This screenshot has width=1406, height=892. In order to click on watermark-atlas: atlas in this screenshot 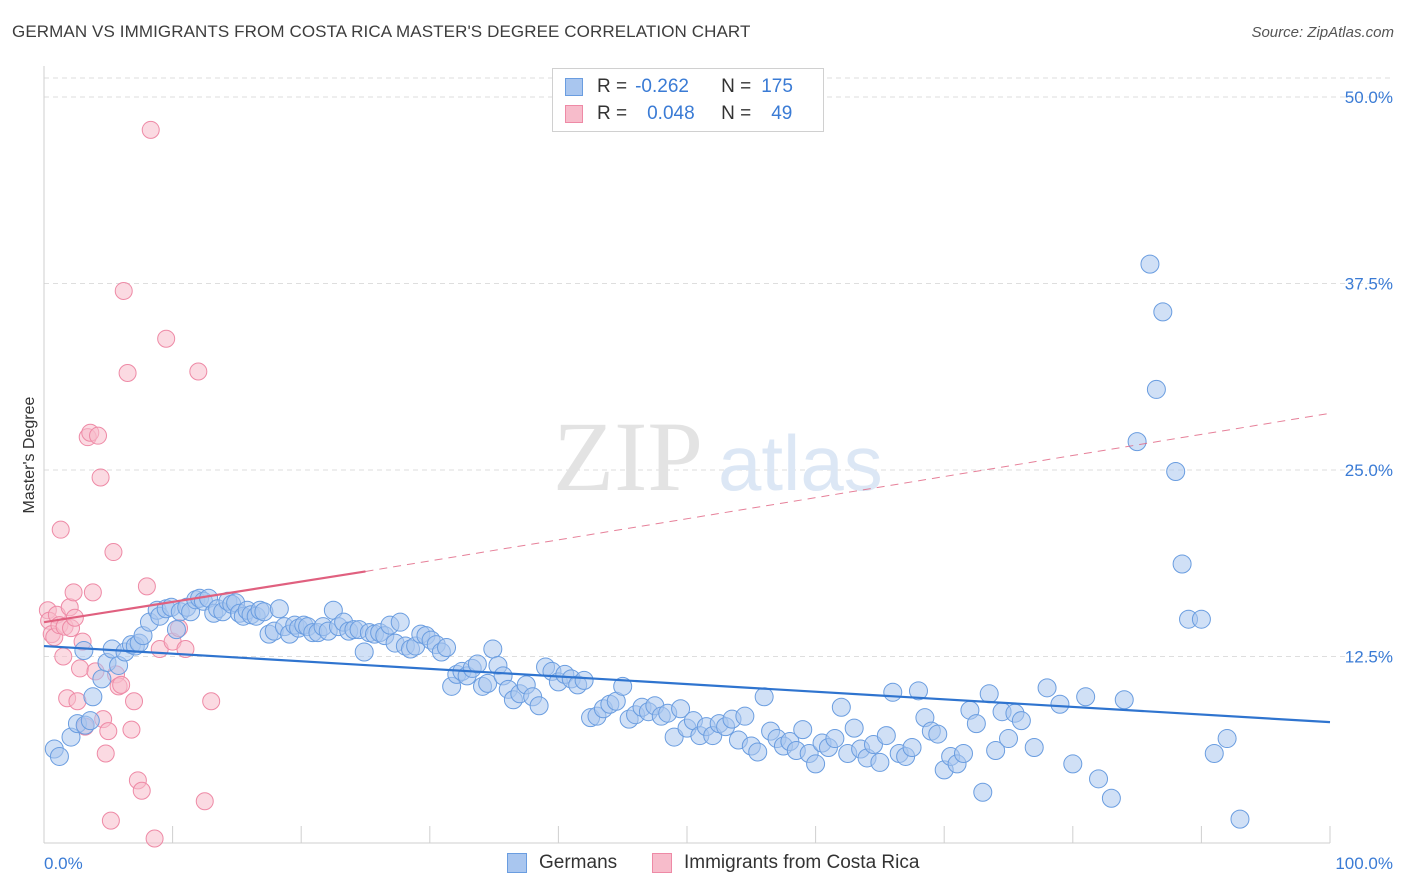, I will do `click(800, 463)`.